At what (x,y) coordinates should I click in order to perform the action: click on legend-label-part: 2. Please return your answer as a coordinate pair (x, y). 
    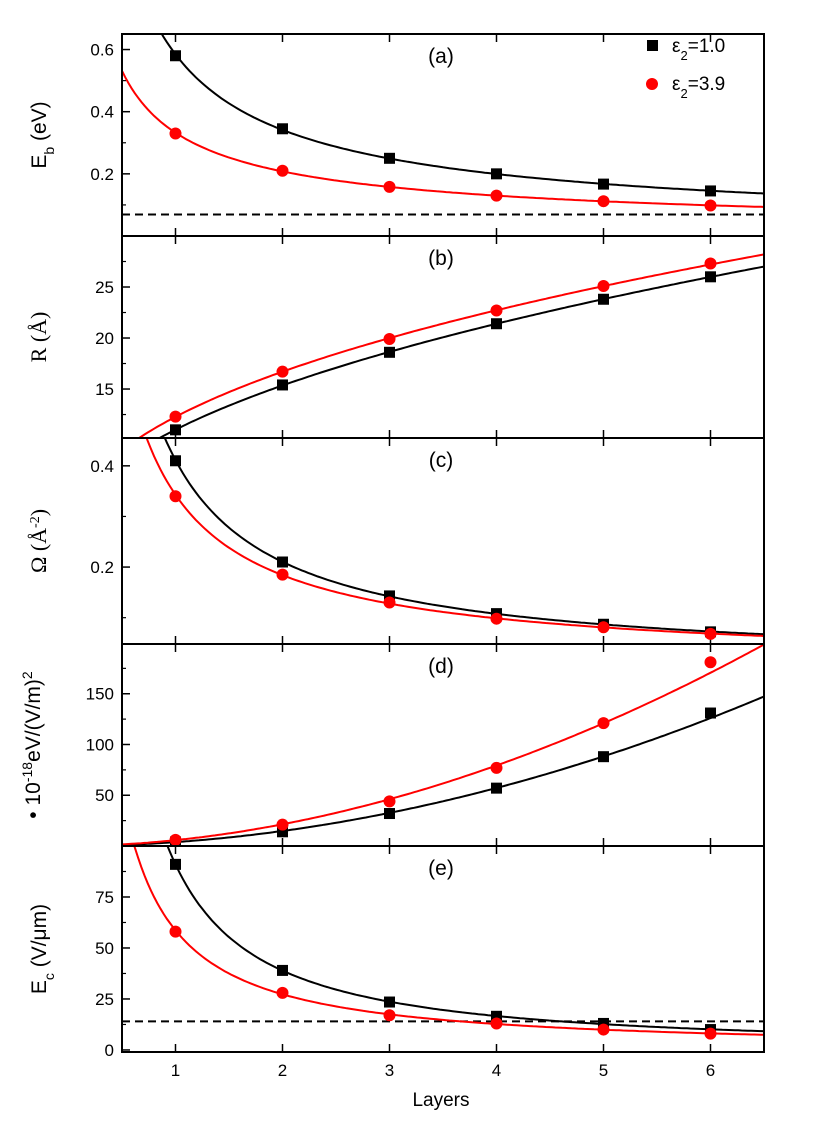
    Looking at the image, I should click on (683, 93).